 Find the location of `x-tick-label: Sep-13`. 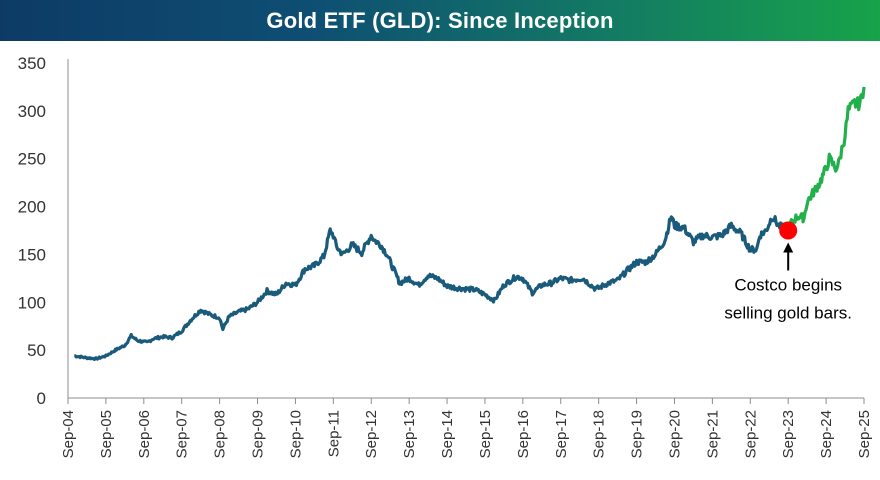

x-tick-label: Sep-13 is located at coordinates (409, 434).